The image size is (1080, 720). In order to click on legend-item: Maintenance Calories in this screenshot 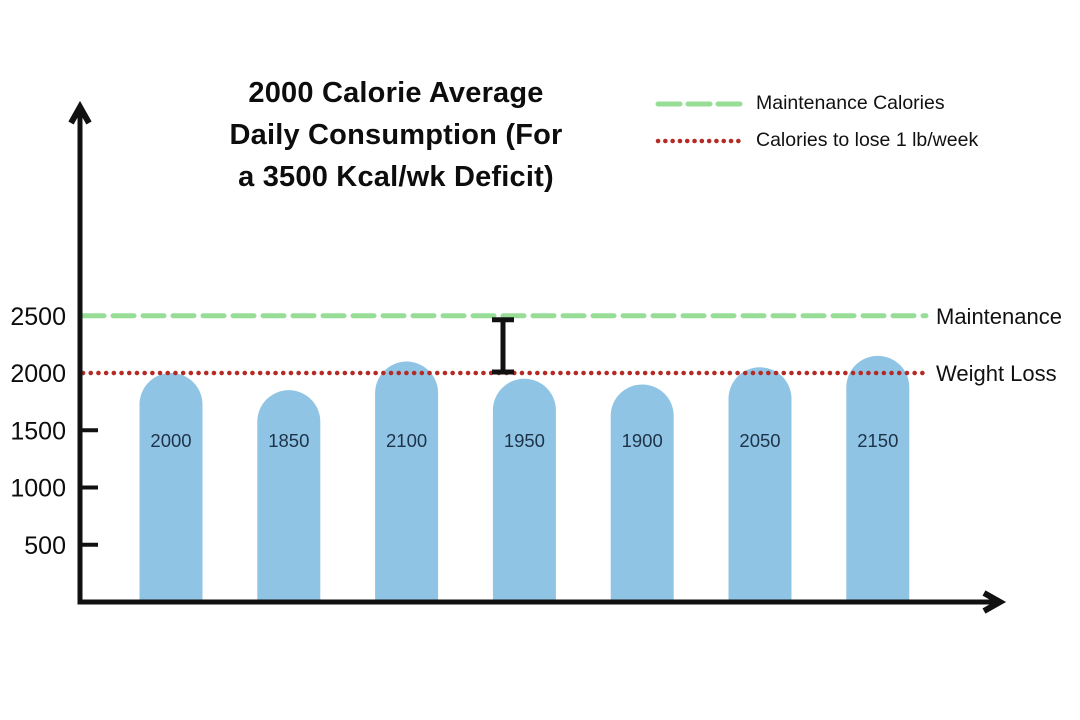, I will do `click(816, 103)`.